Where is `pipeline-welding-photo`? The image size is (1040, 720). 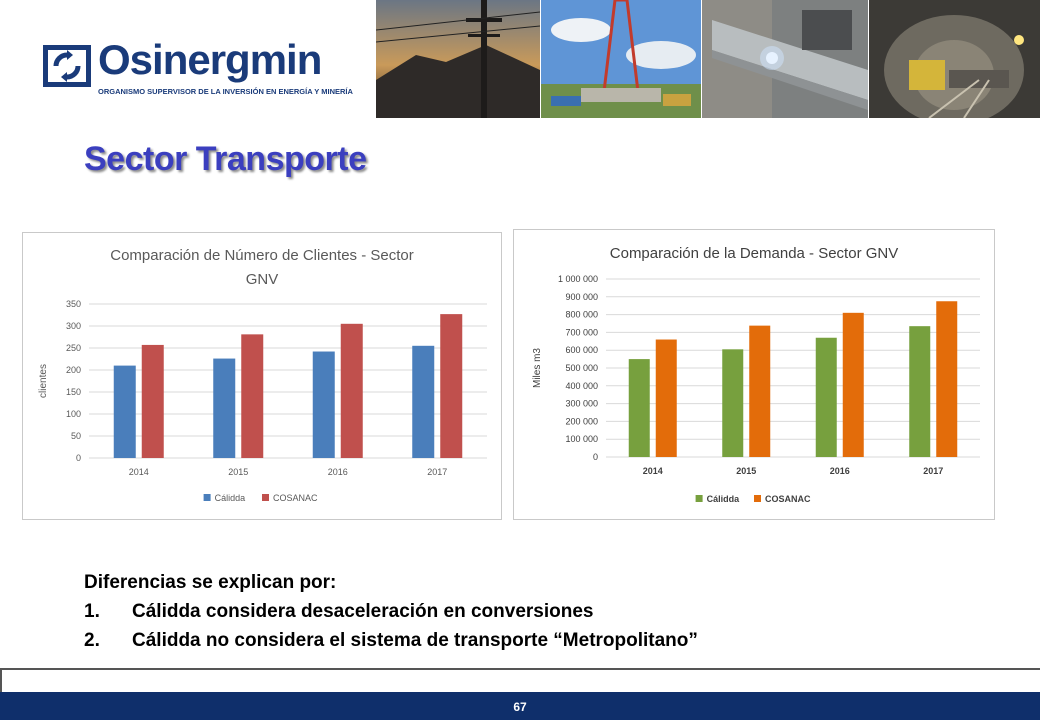
pipeline-welding-photo is located at coordinates (785, 59).